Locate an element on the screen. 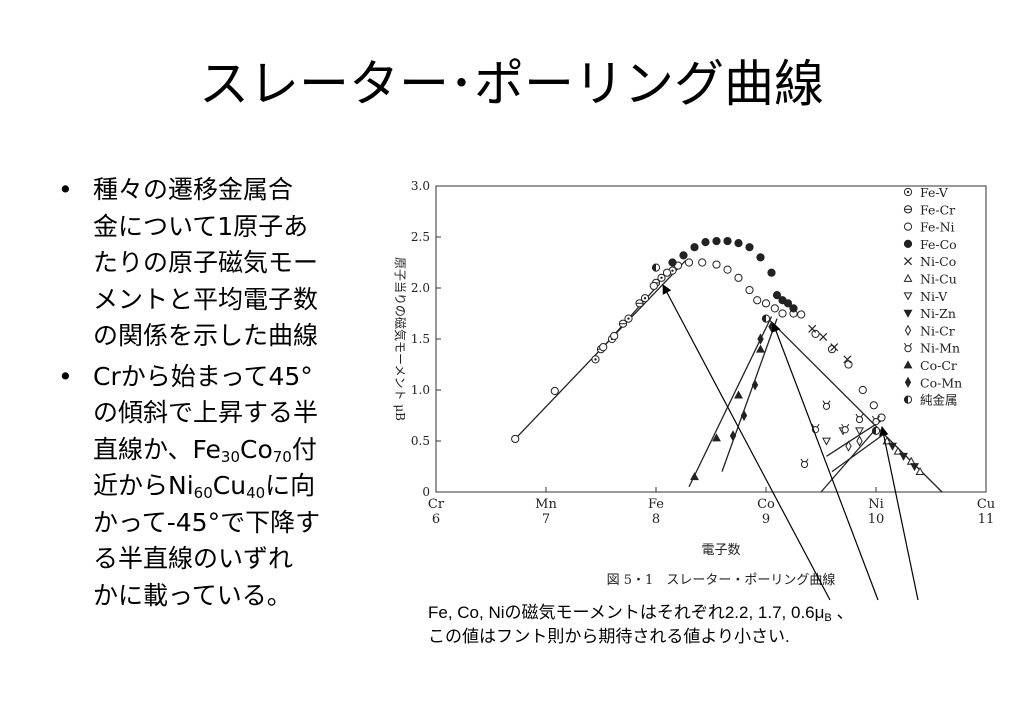 The width and height of the screenshot is (1023, 708). legend-label: Co-Cr is located at coordinates (938, 365).